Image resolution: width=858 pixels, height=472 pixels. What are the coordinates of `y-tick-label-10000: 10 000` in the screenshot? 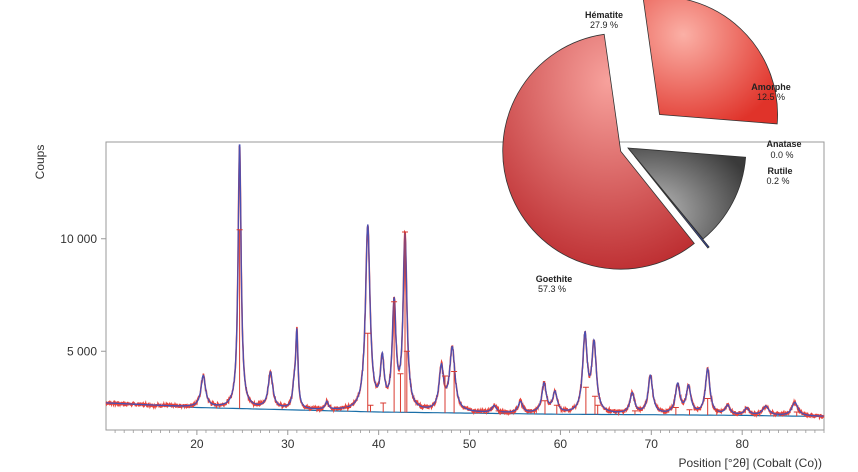 It's located at (78, 239).